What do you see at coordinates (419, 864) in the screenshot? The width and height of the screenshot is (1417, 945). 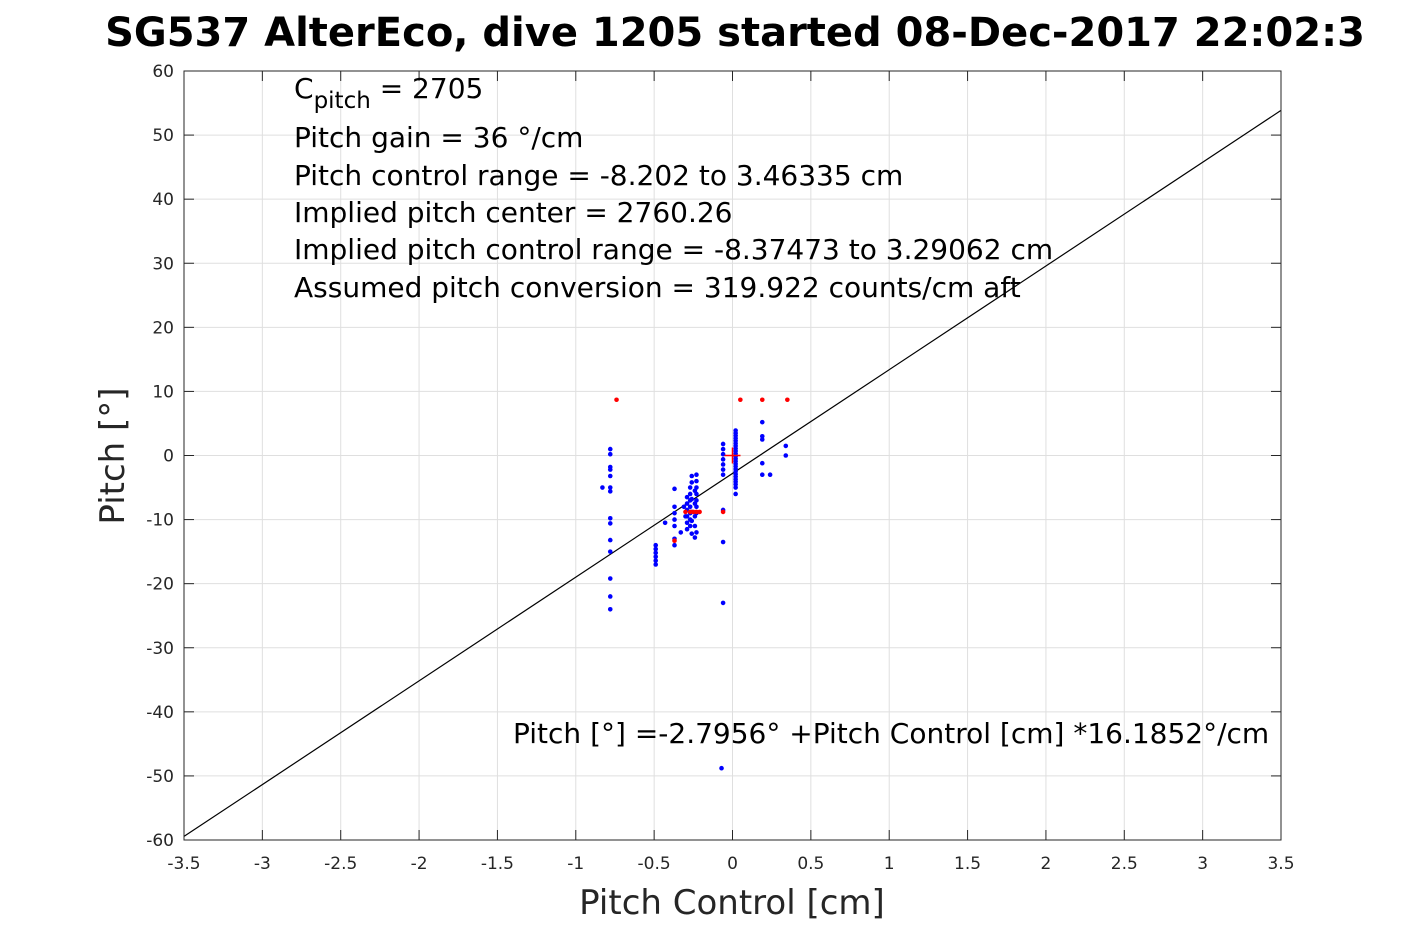 I see `x-tick-label: -2` at bounding box center [419, 864].